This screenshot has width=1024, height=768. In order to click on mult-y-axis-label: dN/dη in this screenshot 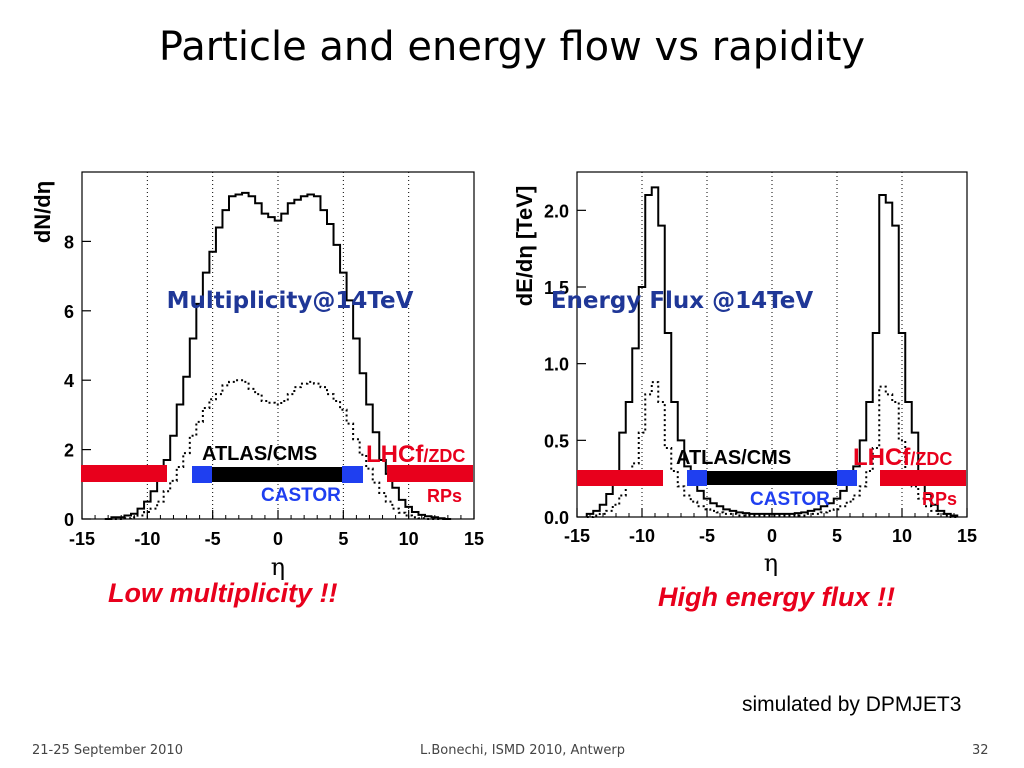, I will do `click(42, 212)`.